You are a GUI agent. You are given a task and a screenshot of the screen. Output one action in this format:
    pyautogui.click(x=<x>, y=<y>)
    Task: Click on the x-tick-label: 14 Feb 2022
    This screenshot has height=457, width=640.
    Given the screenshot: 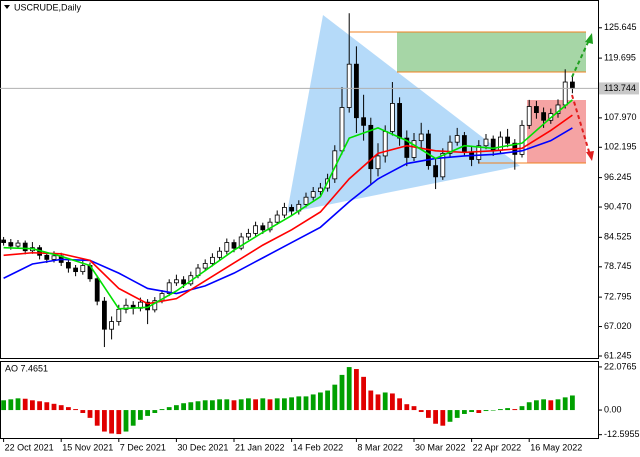 What is the action you would take?
    pyautogui.click(x=318, y=447)
    